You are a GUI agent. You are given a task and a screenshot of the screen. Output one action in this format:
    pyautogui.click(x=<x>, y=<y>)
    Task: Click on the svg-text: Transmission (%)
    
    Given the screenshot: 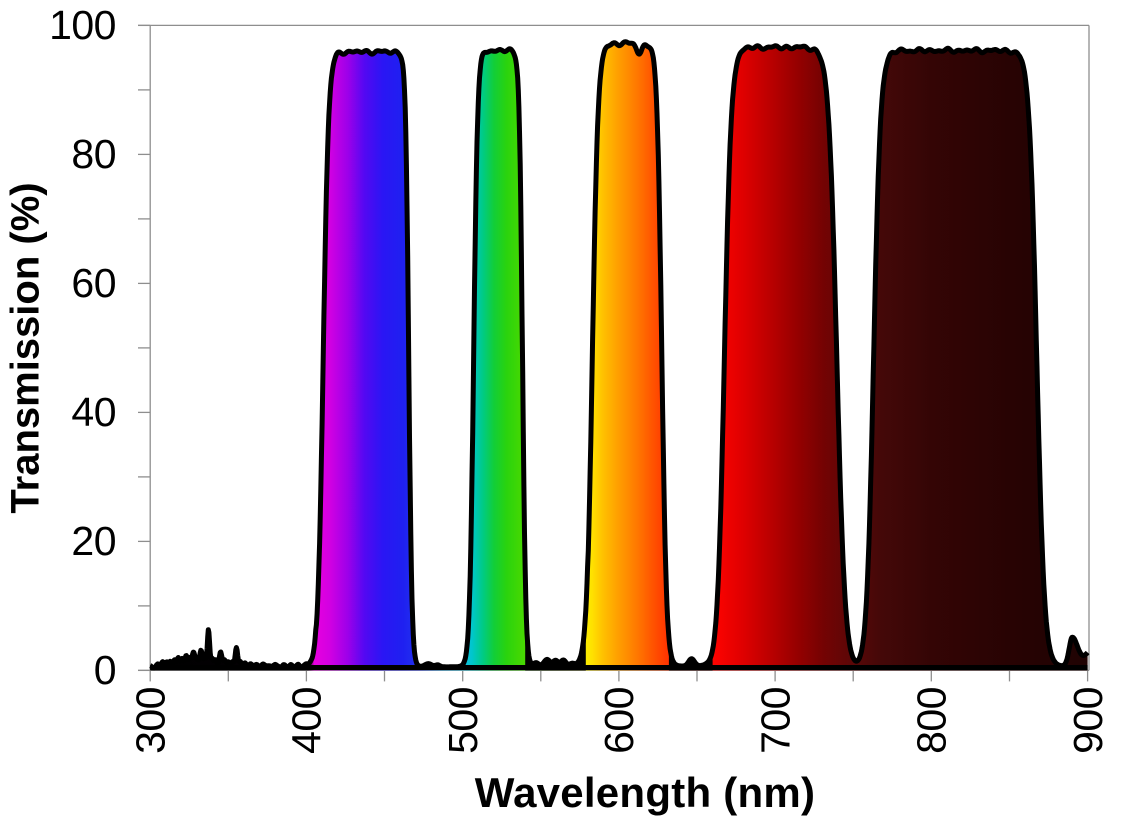 What is the action you would take?
    pyautogui.click(x=26, y=347)
    